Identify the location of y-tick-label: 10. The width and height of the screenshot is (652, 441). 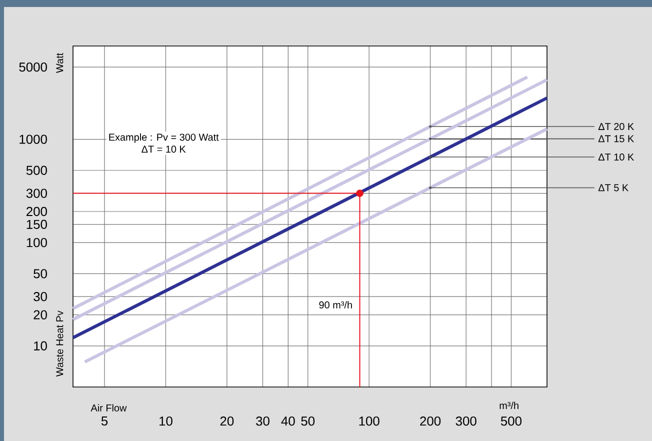
(40, 345).